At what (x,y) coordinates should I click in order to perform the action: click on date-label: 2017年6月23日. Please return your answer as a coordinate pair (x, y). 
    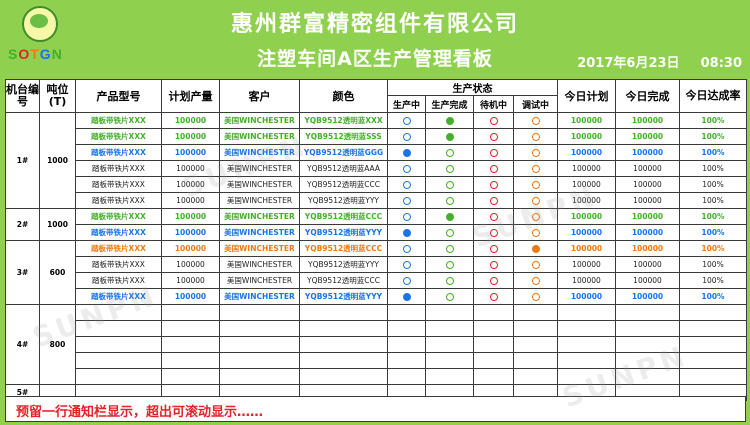
    Looking at the image, I should click on (628, 63).